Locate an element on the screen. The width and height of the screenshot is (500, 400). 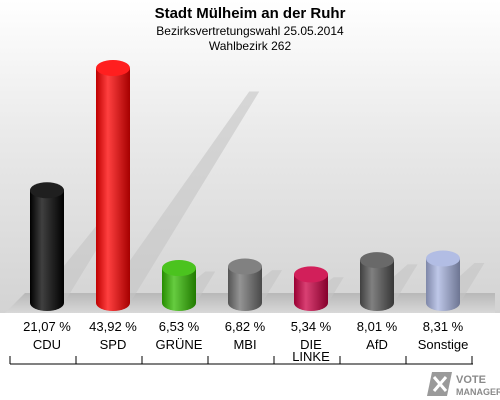
bar-sonstige is located at coordinates (443, 280).